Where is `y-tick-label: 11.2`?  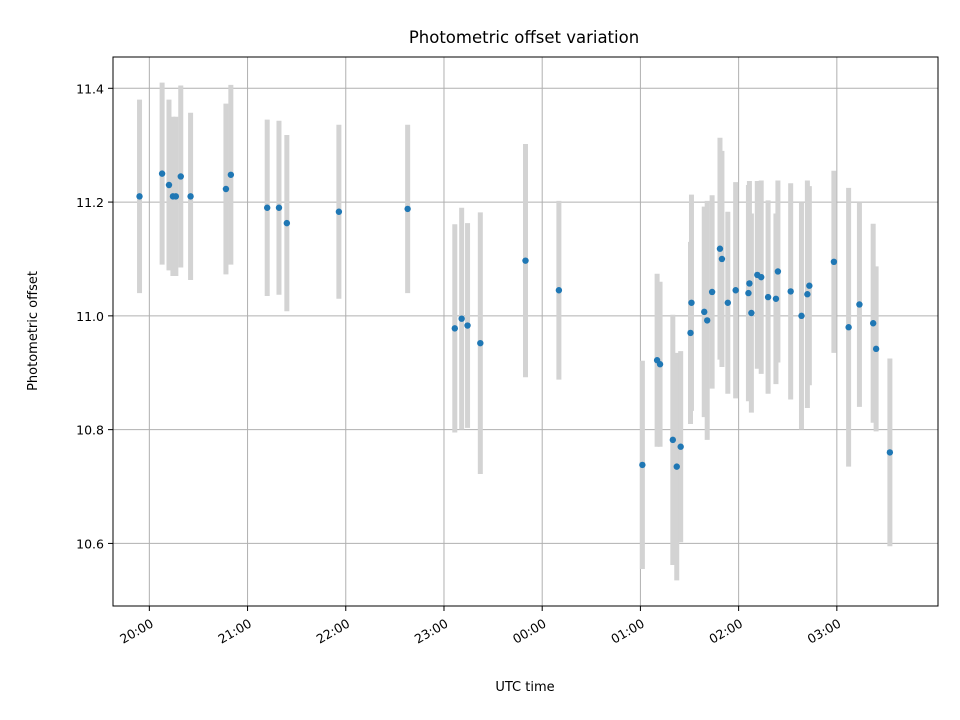 y-tick-label: 11.2 is located at coordinates (90, 202).